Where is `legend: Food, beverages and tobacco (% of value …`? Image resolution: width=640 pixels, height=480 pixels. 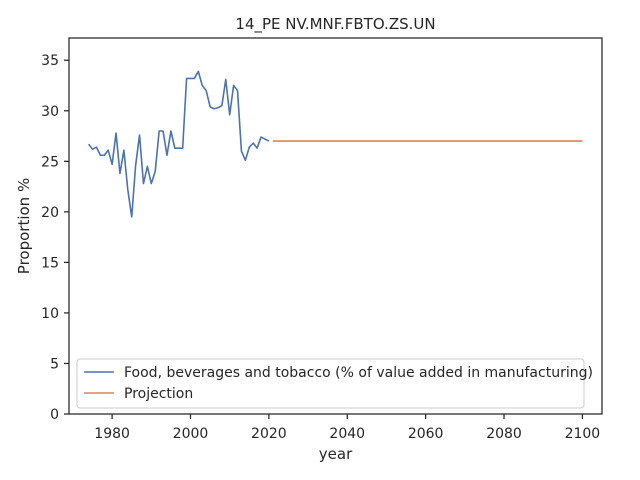
legend: Food, beverages and tobacco (% of value … is located at coordinates (334, 383).